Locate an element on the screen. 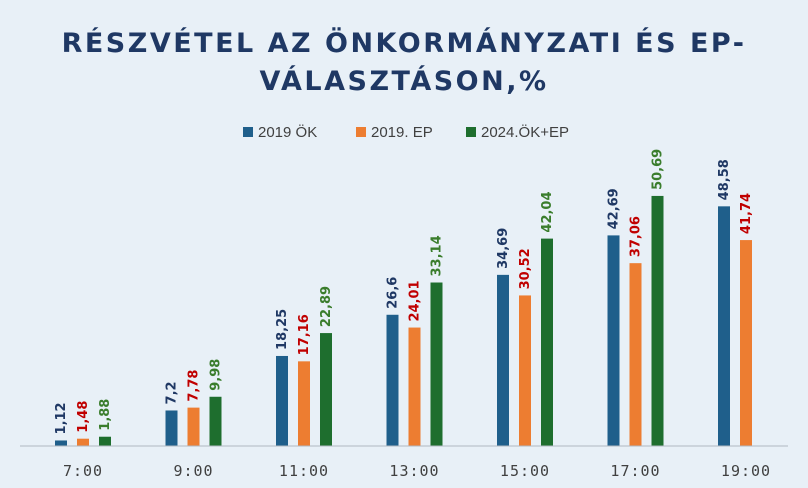 This screenshot has width=808, height=488. data-label-1500-series-3: 42,04 is located at coordinates (547, 211).